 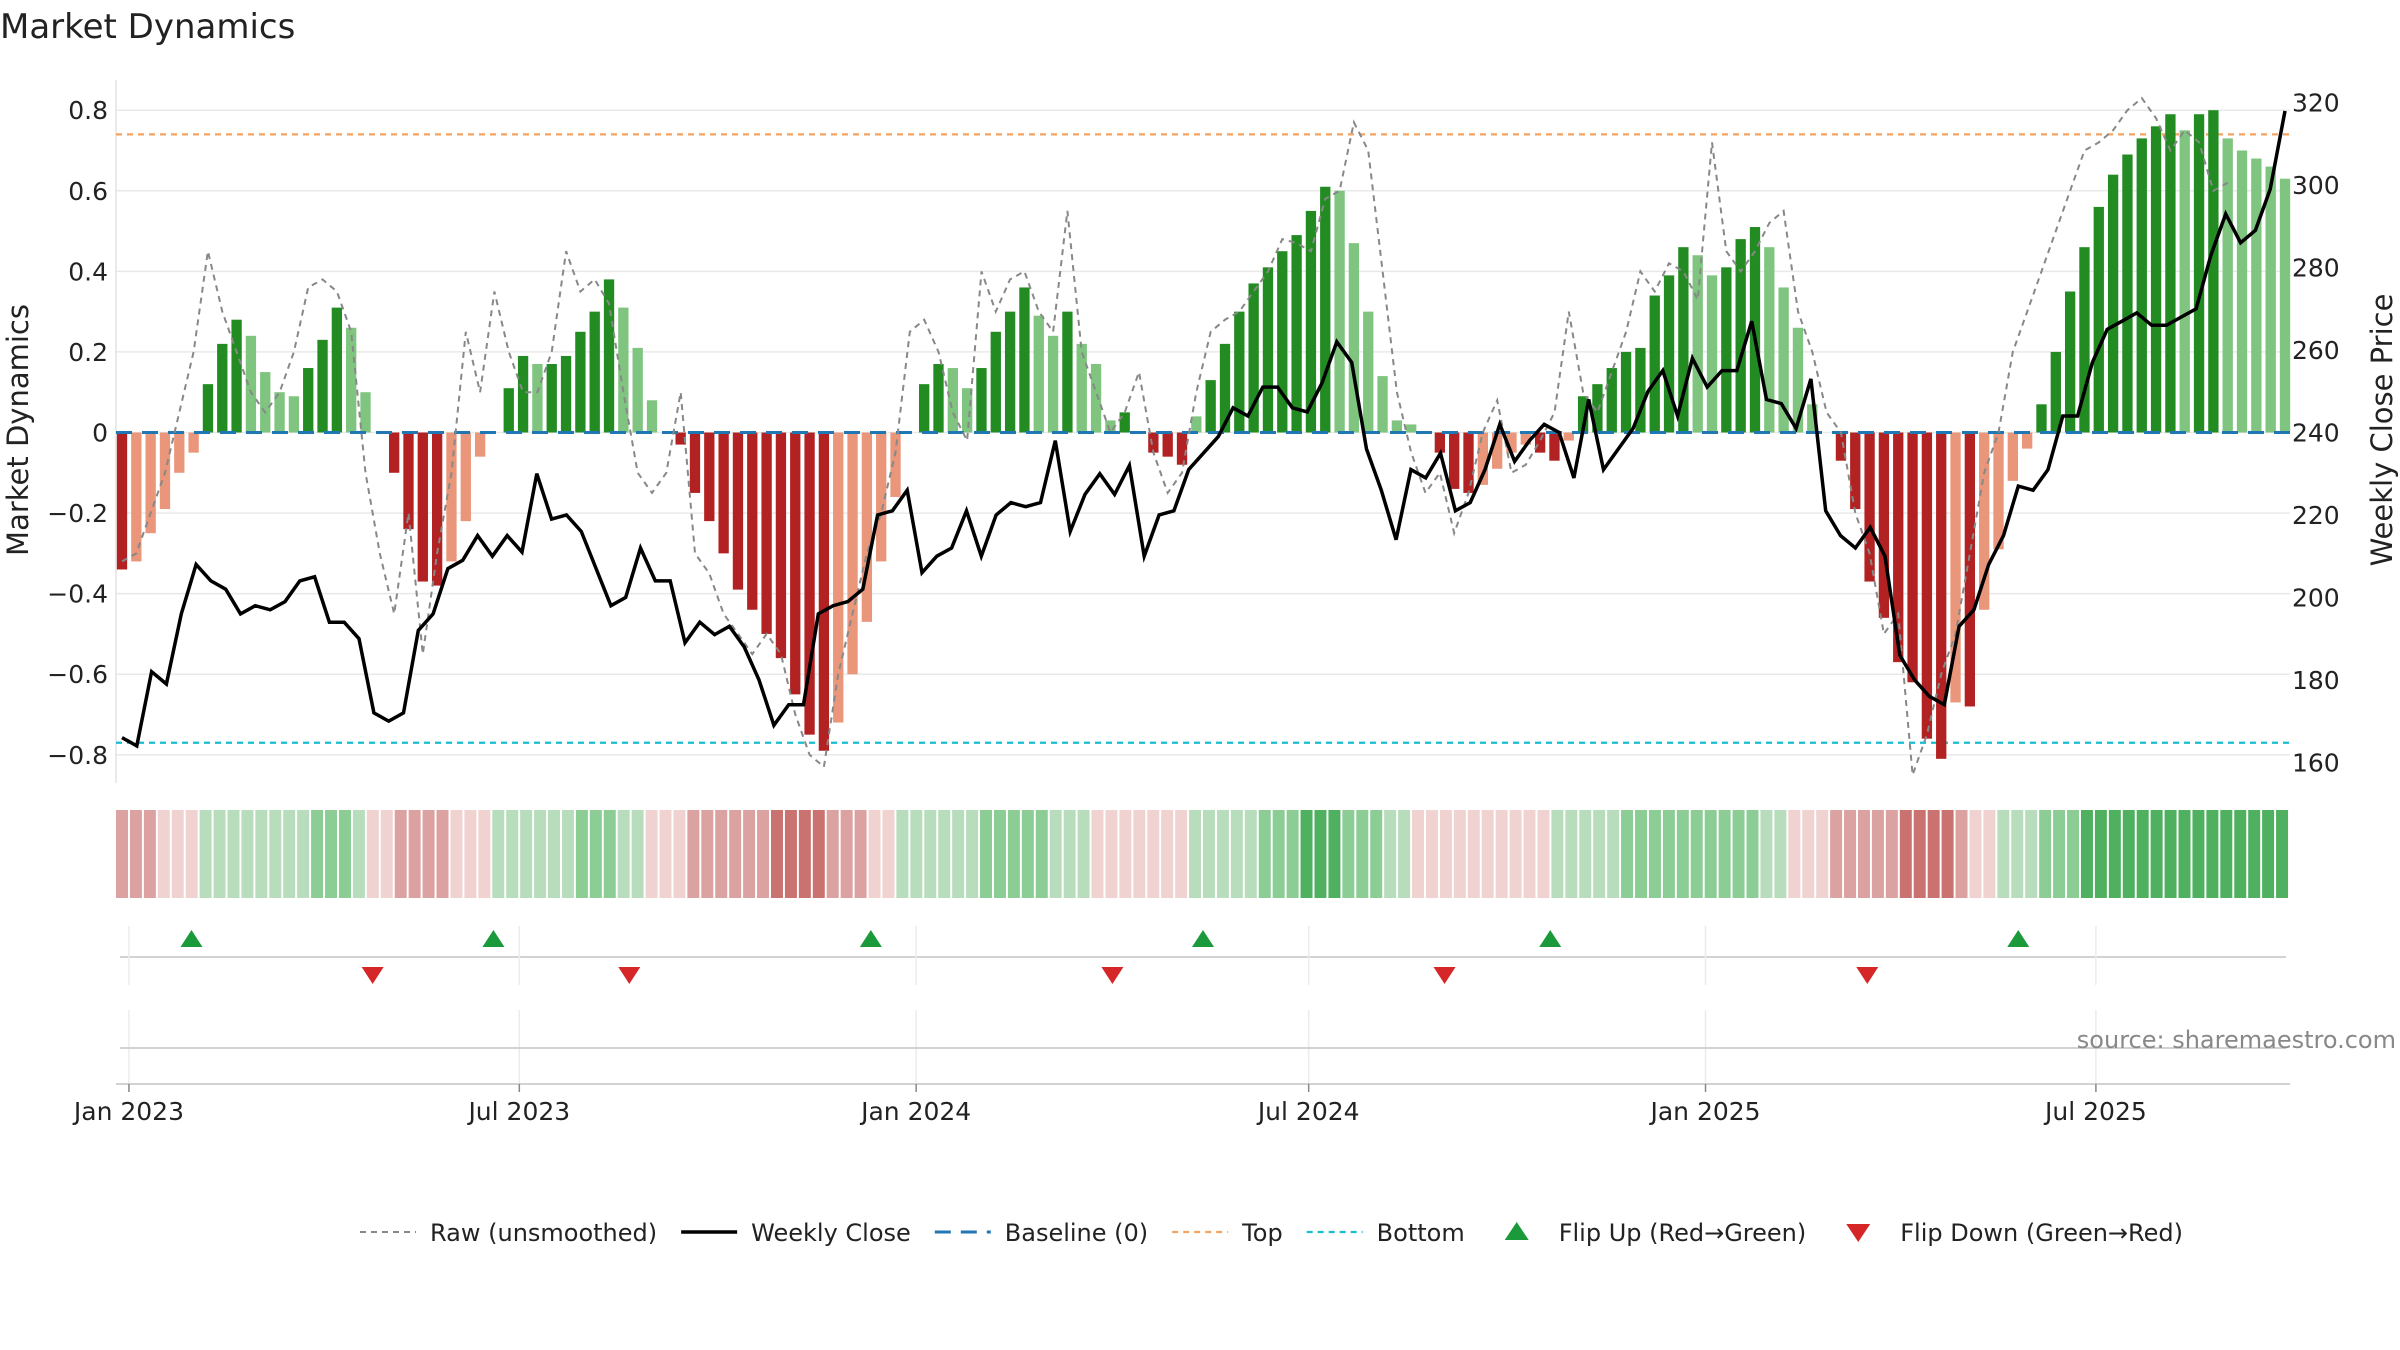 What do you see at coordinates (2041, 1233) in the screenshot?
I see `legend-label: Flip Down (Green→Red)` at bounding box center [2041, 1233].